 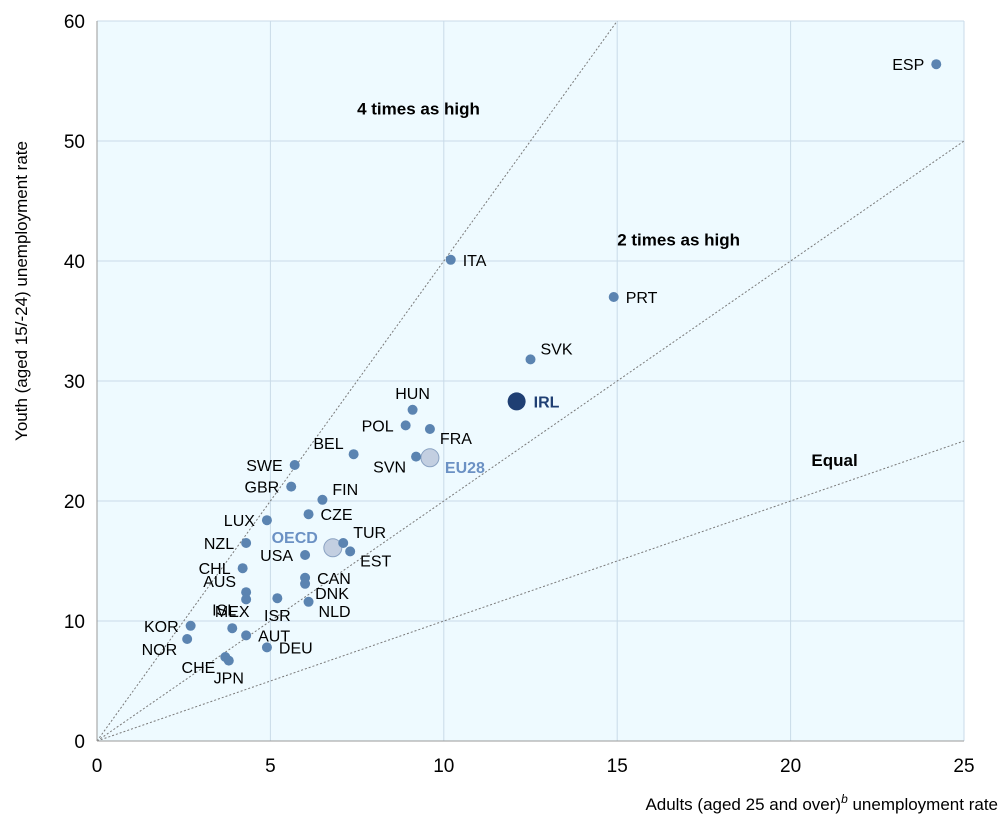 I want to click on point-dnk, so click(x=305, y=583).